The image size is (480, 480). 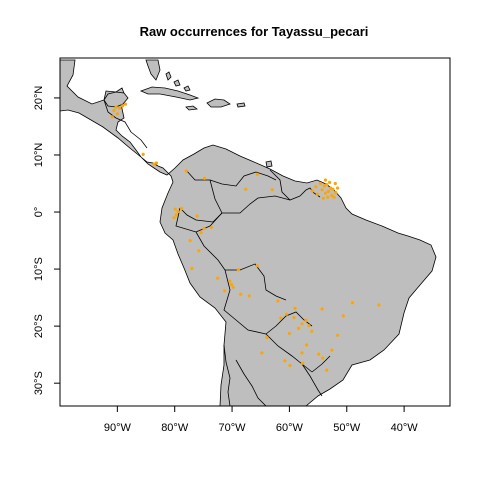 What do you see at coordinates (269, 164) in the screenshot?
I see `trinidad` at bounding box center [269, 164].